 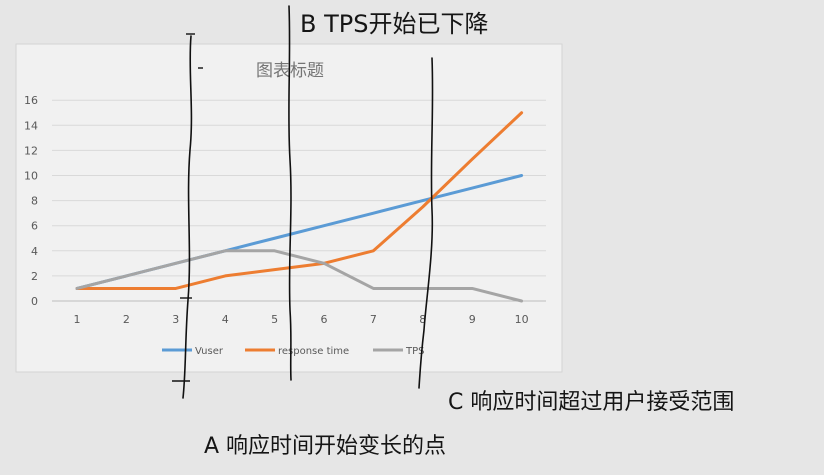 I want to click on y-tick-label: 16, so click(x=31, y=100).